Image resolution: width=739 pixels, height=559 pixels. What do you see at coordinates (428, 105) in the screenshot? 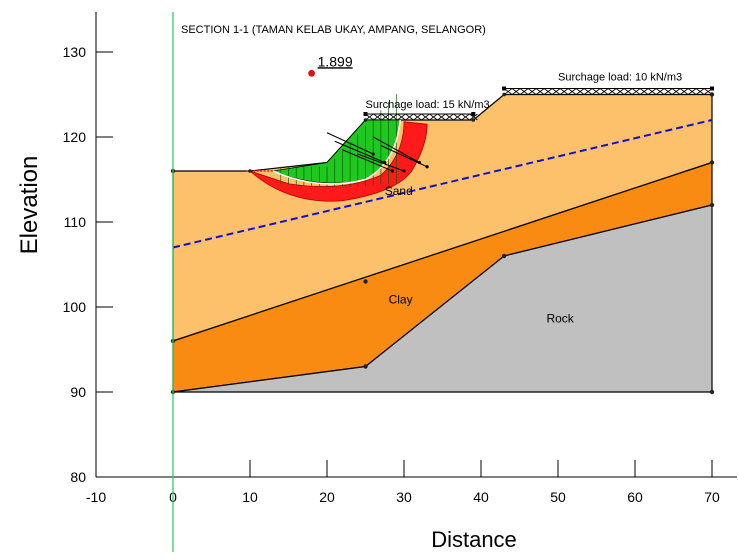
I see `surcharge-label-1: Surchage load: 15 kN/m3` at bounding box center [428, 105].